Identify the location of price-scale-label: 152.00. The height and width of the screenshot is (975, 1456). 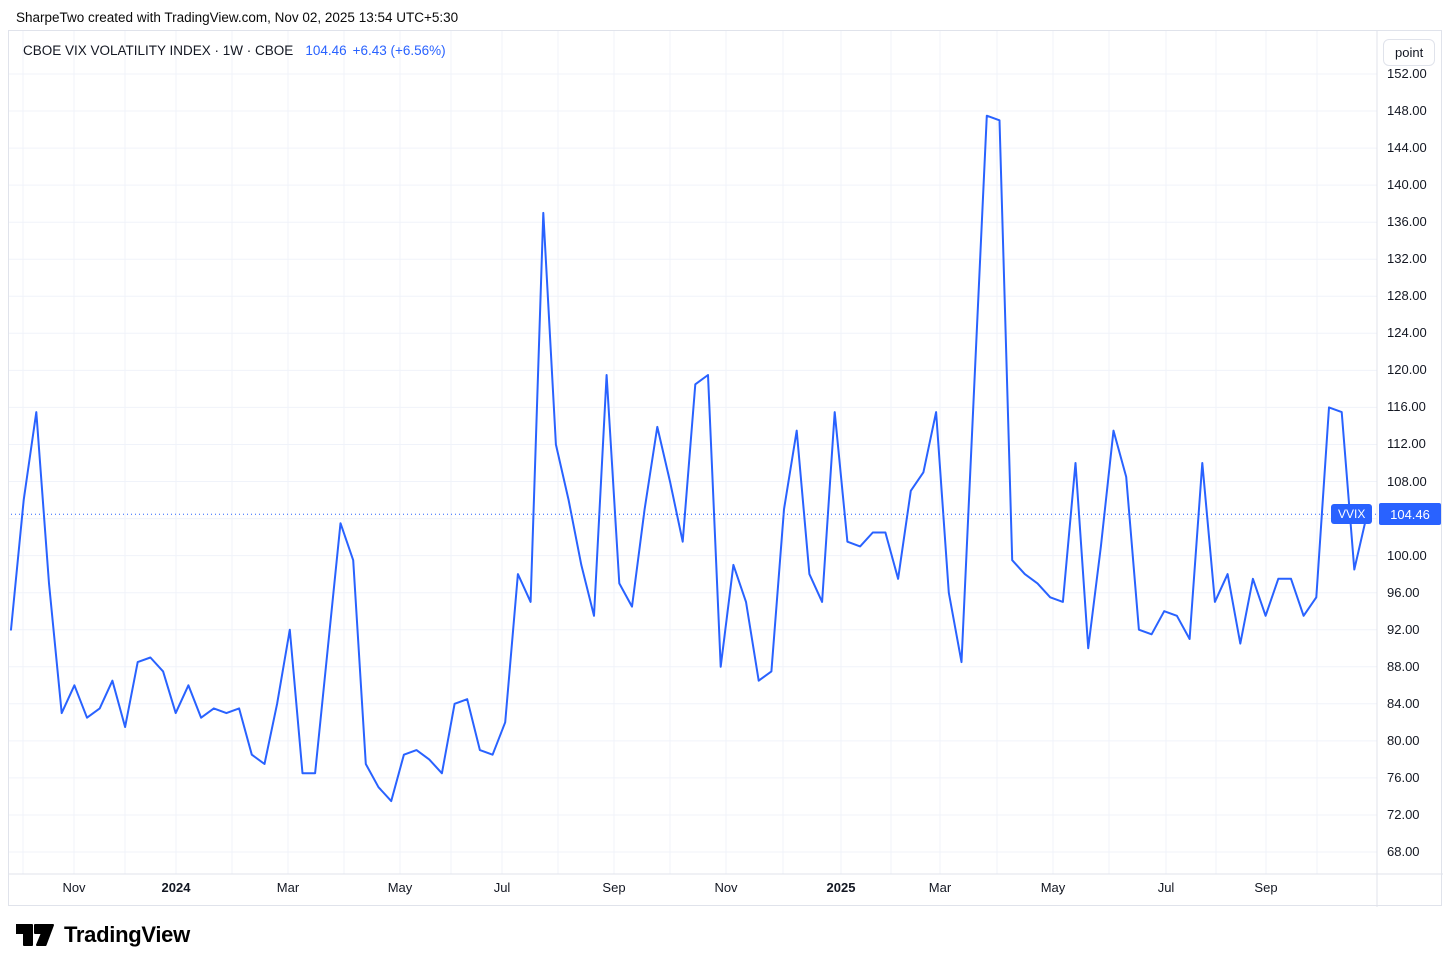
(1407, 73).